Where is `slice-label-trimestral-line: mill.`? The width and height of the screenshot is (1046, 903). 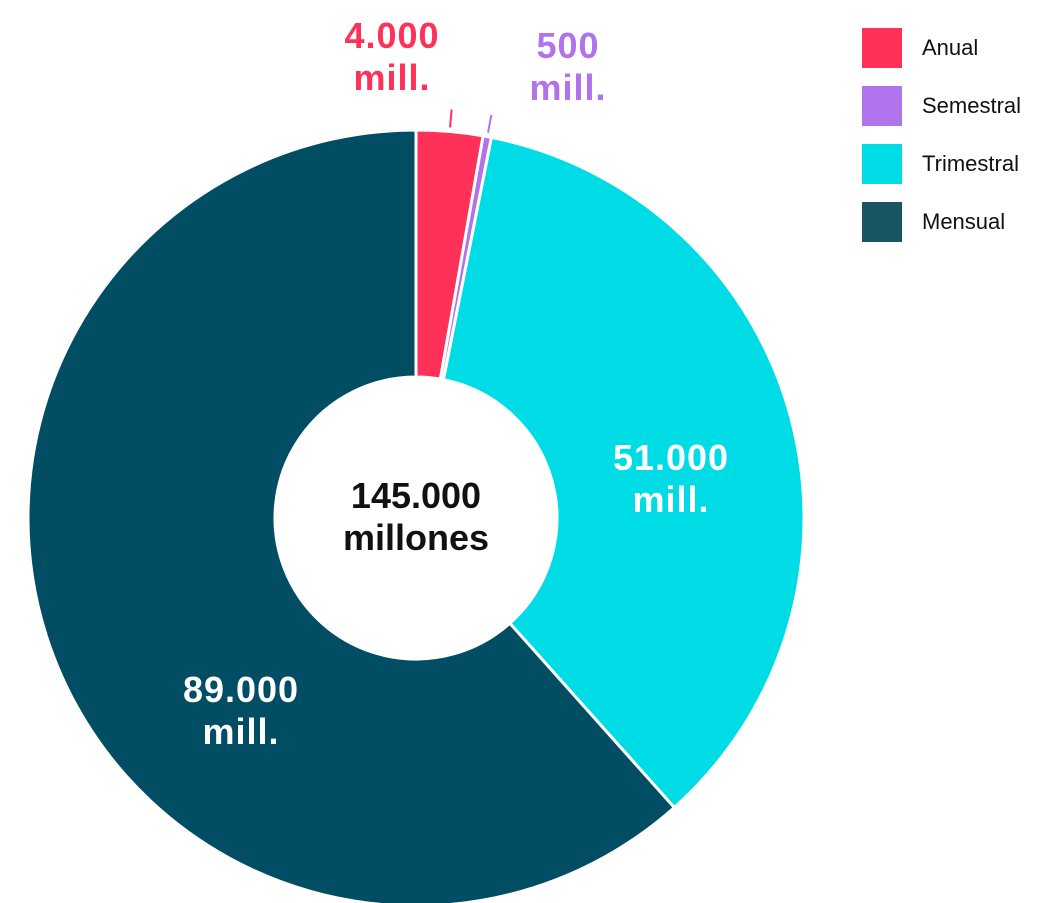
slice-label-trimestral-line: mill. is located at coordinates (670, 499).